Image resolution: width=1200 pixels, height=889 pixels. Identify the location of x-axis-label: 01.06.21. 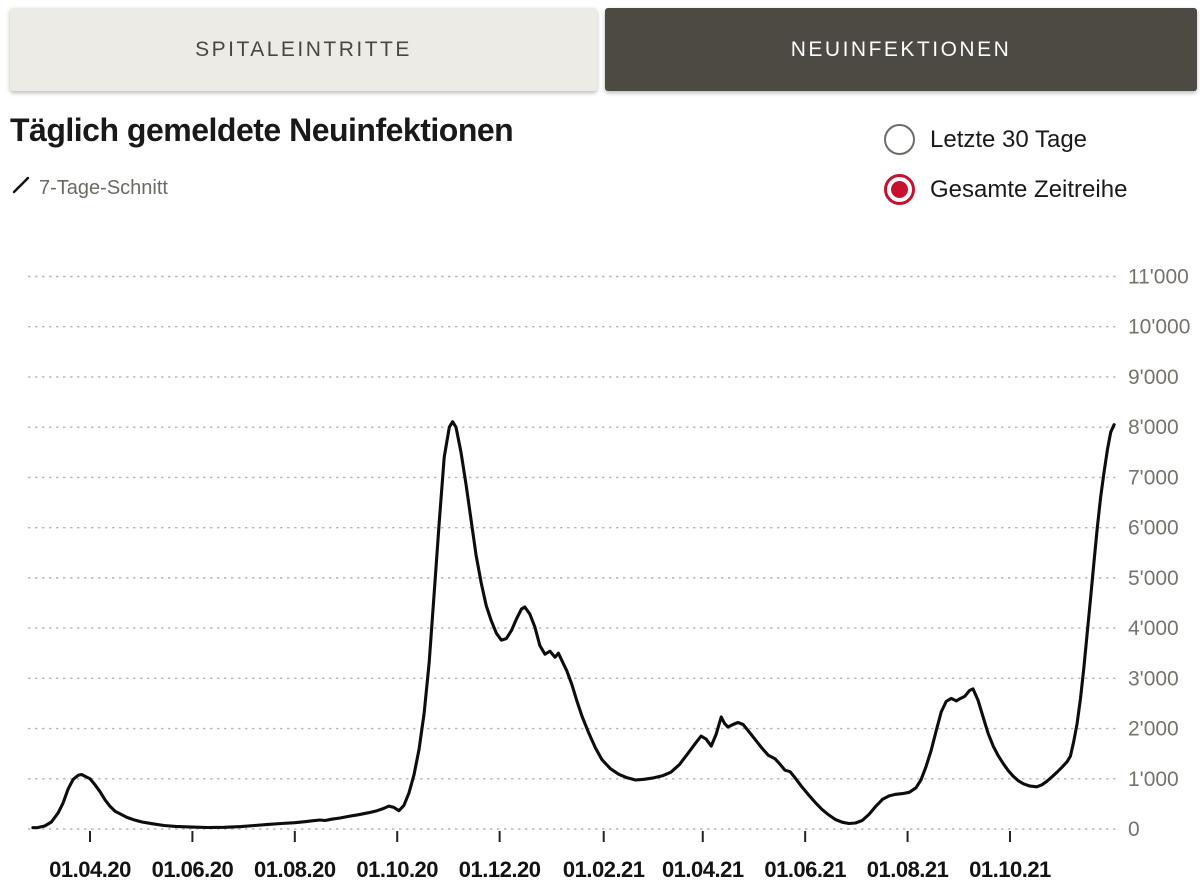
(805, 869).